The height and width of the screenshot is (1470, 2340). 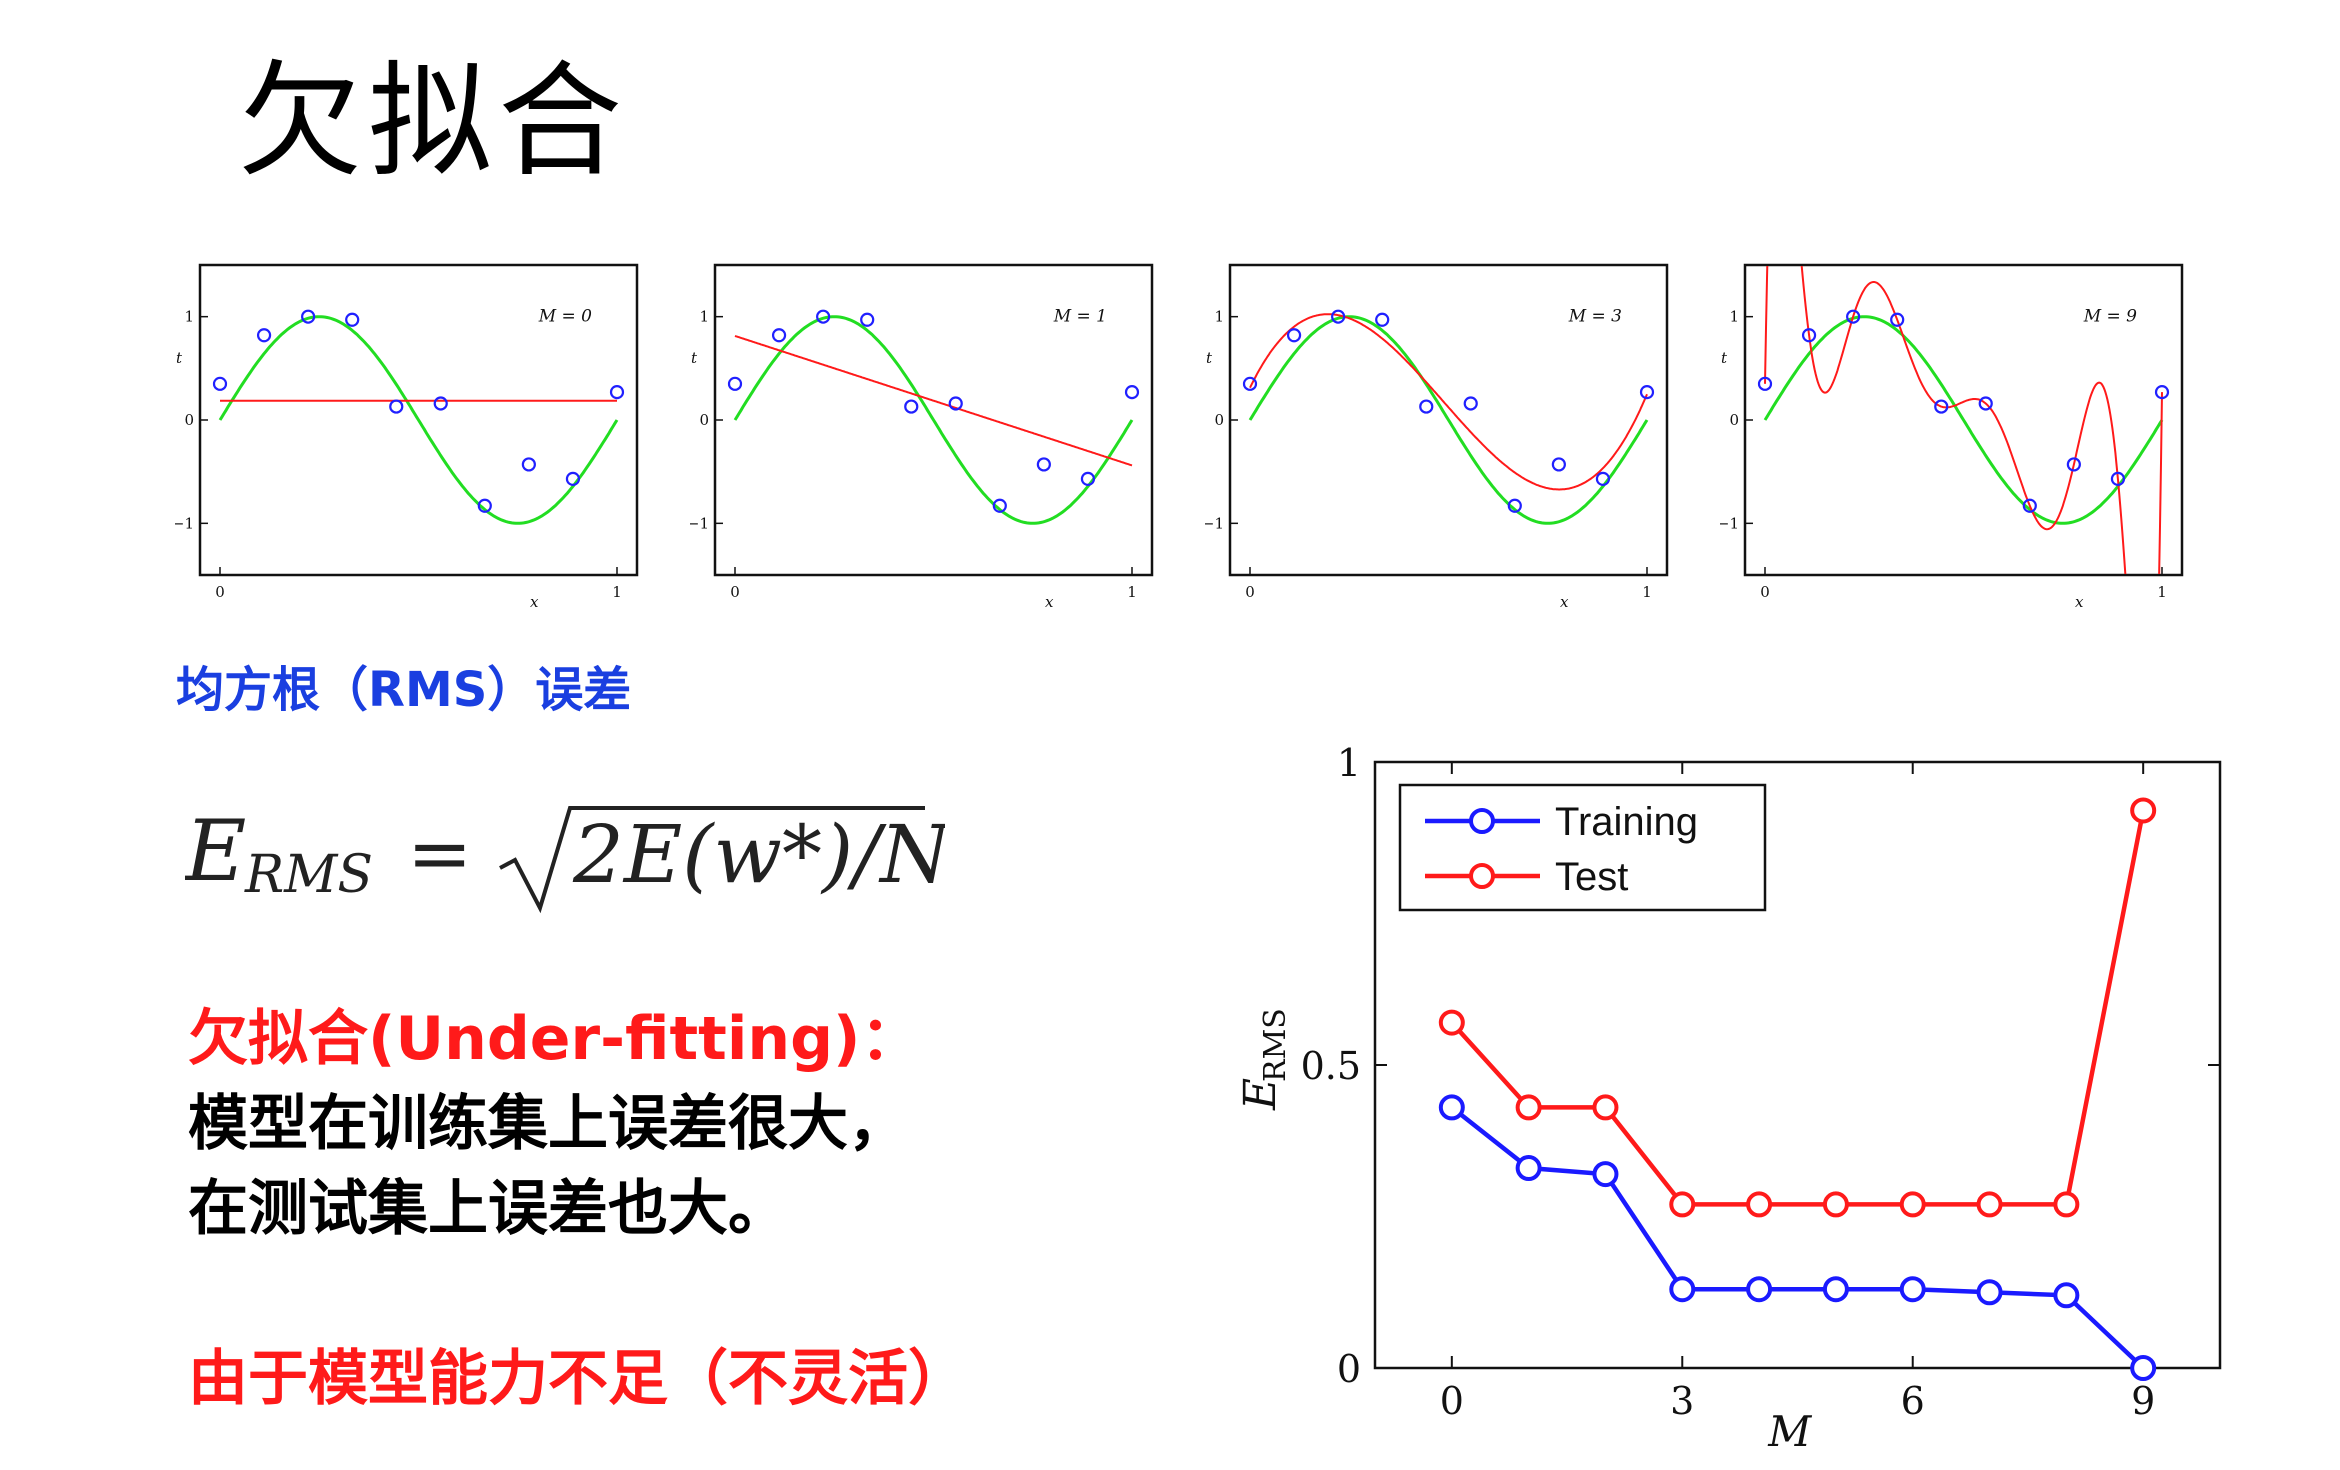 I want to click on legend-box, so click(x=1582, y=847).